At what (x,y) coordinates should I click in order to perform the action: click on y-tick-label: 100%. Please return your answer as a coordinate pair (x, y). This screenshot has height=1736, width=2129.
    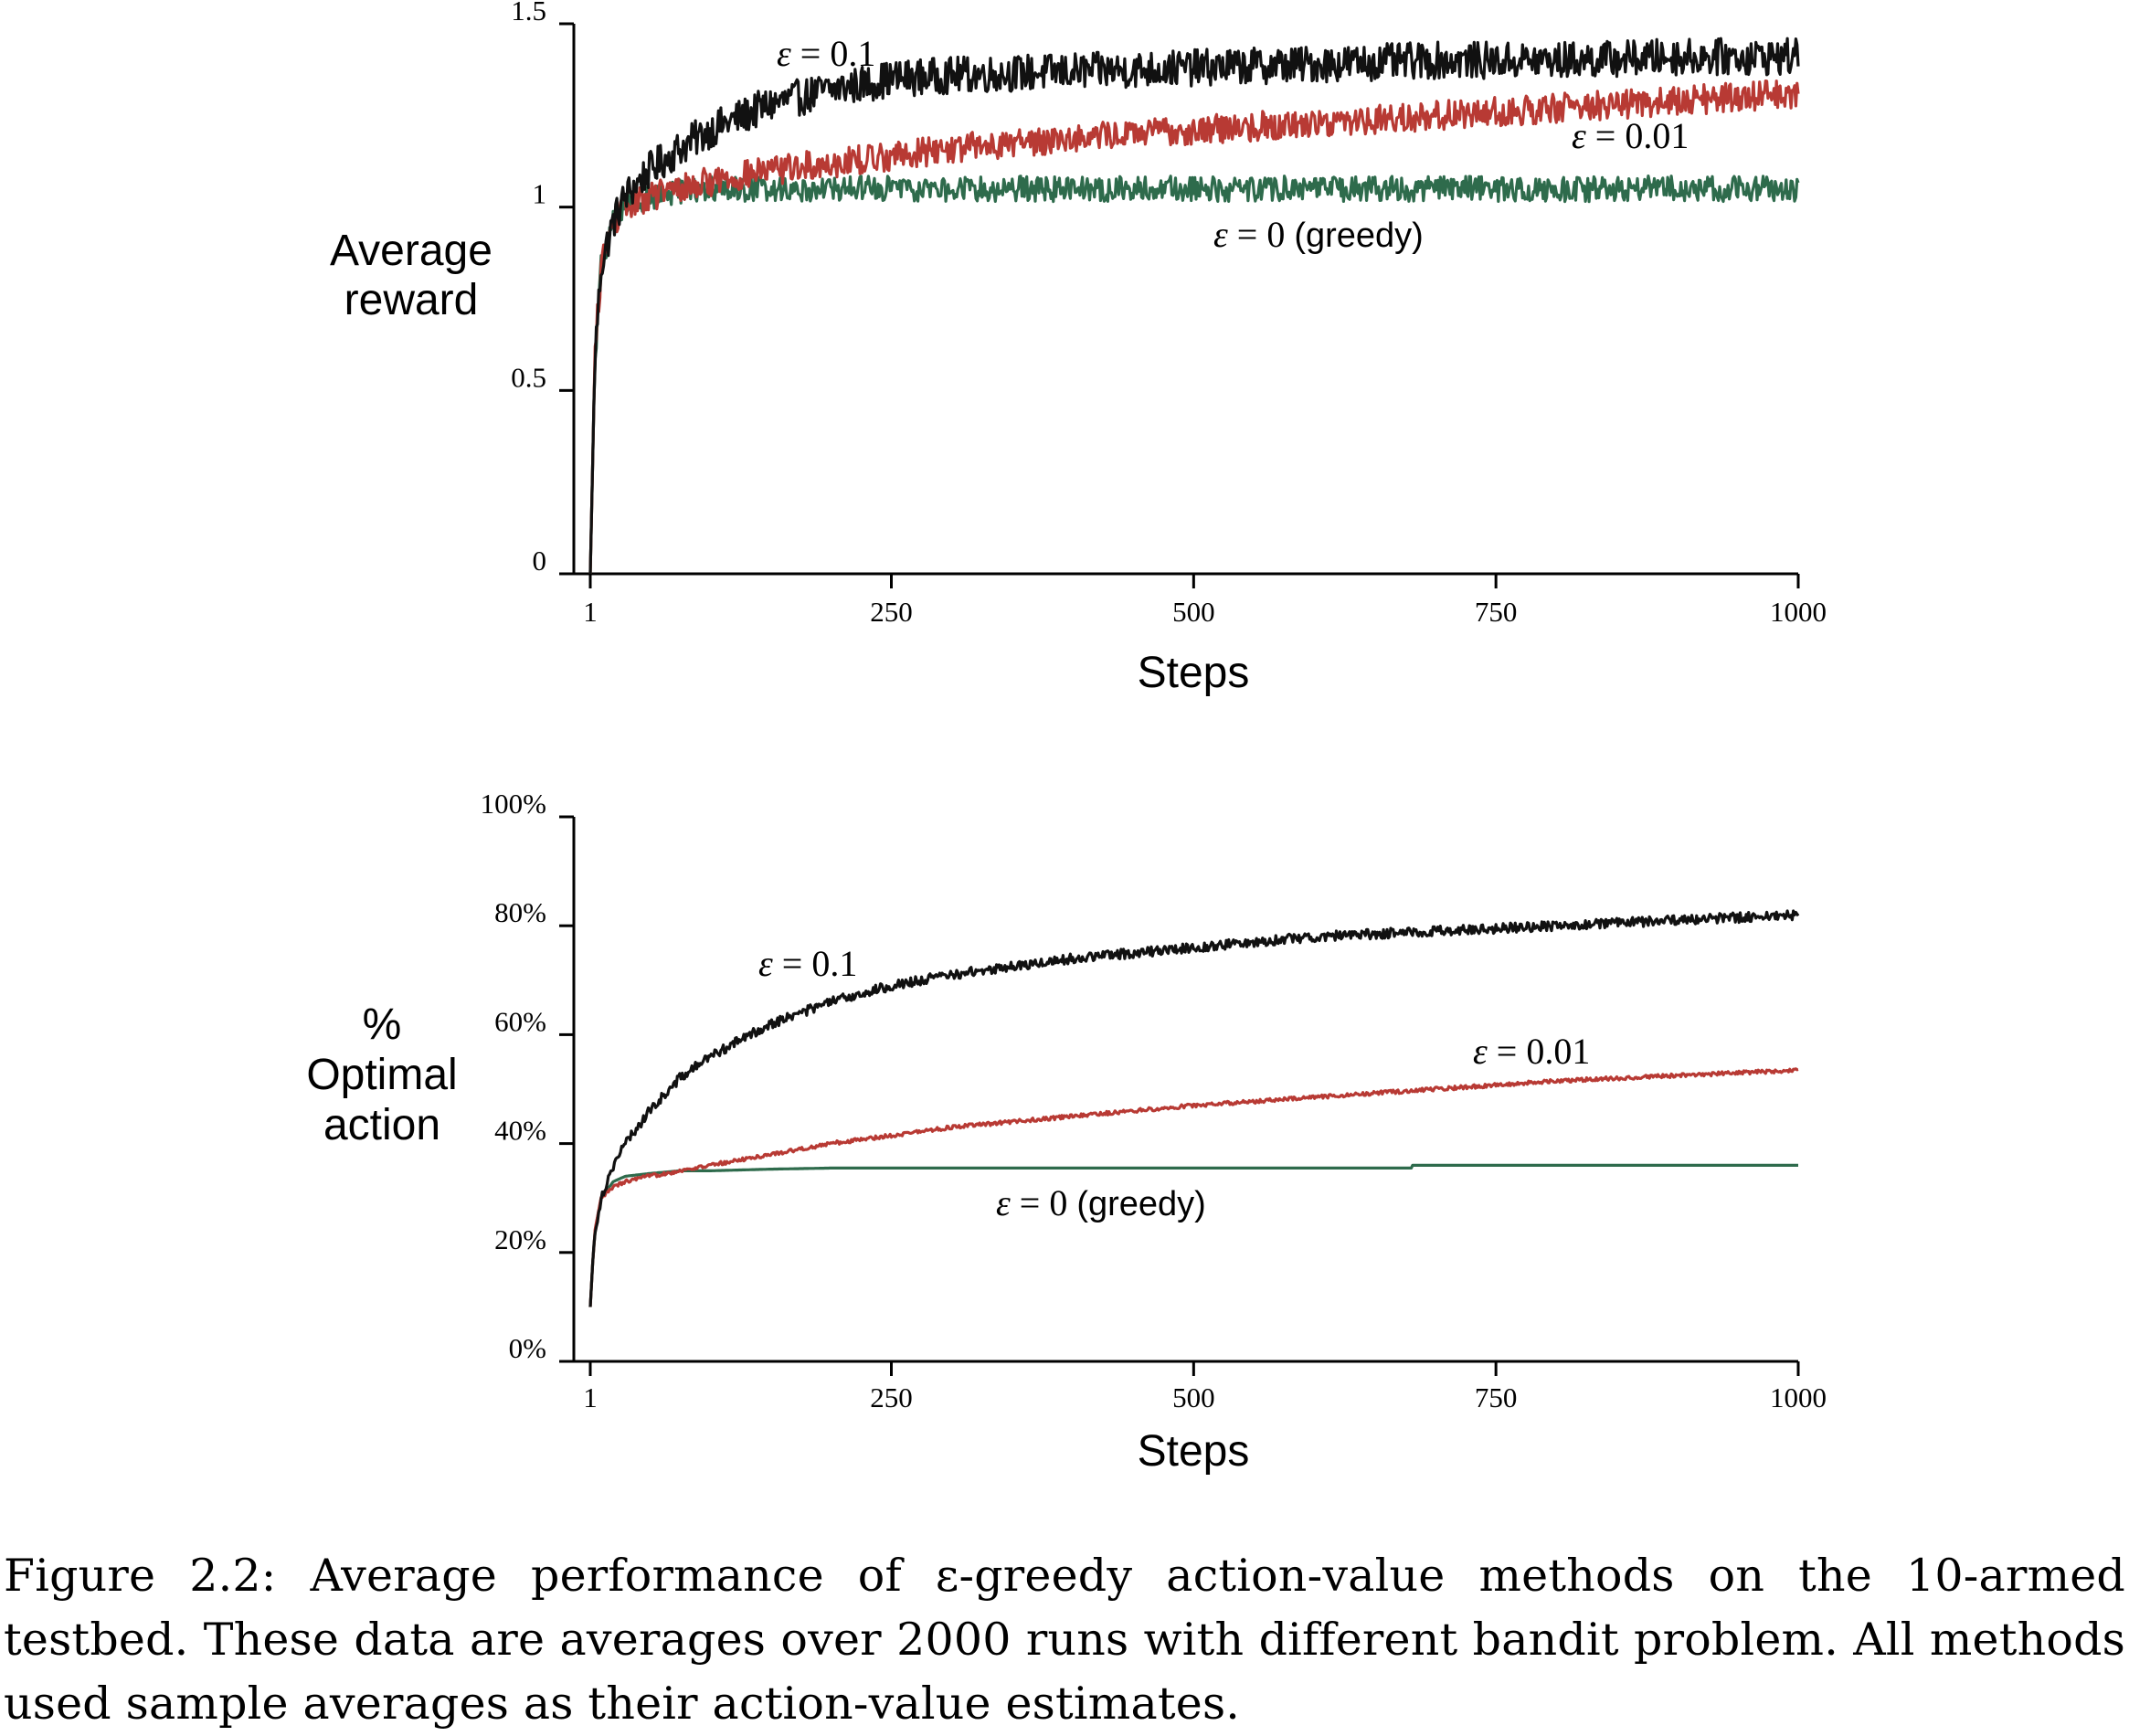
    Looking at the image, I should click on (513, 804).